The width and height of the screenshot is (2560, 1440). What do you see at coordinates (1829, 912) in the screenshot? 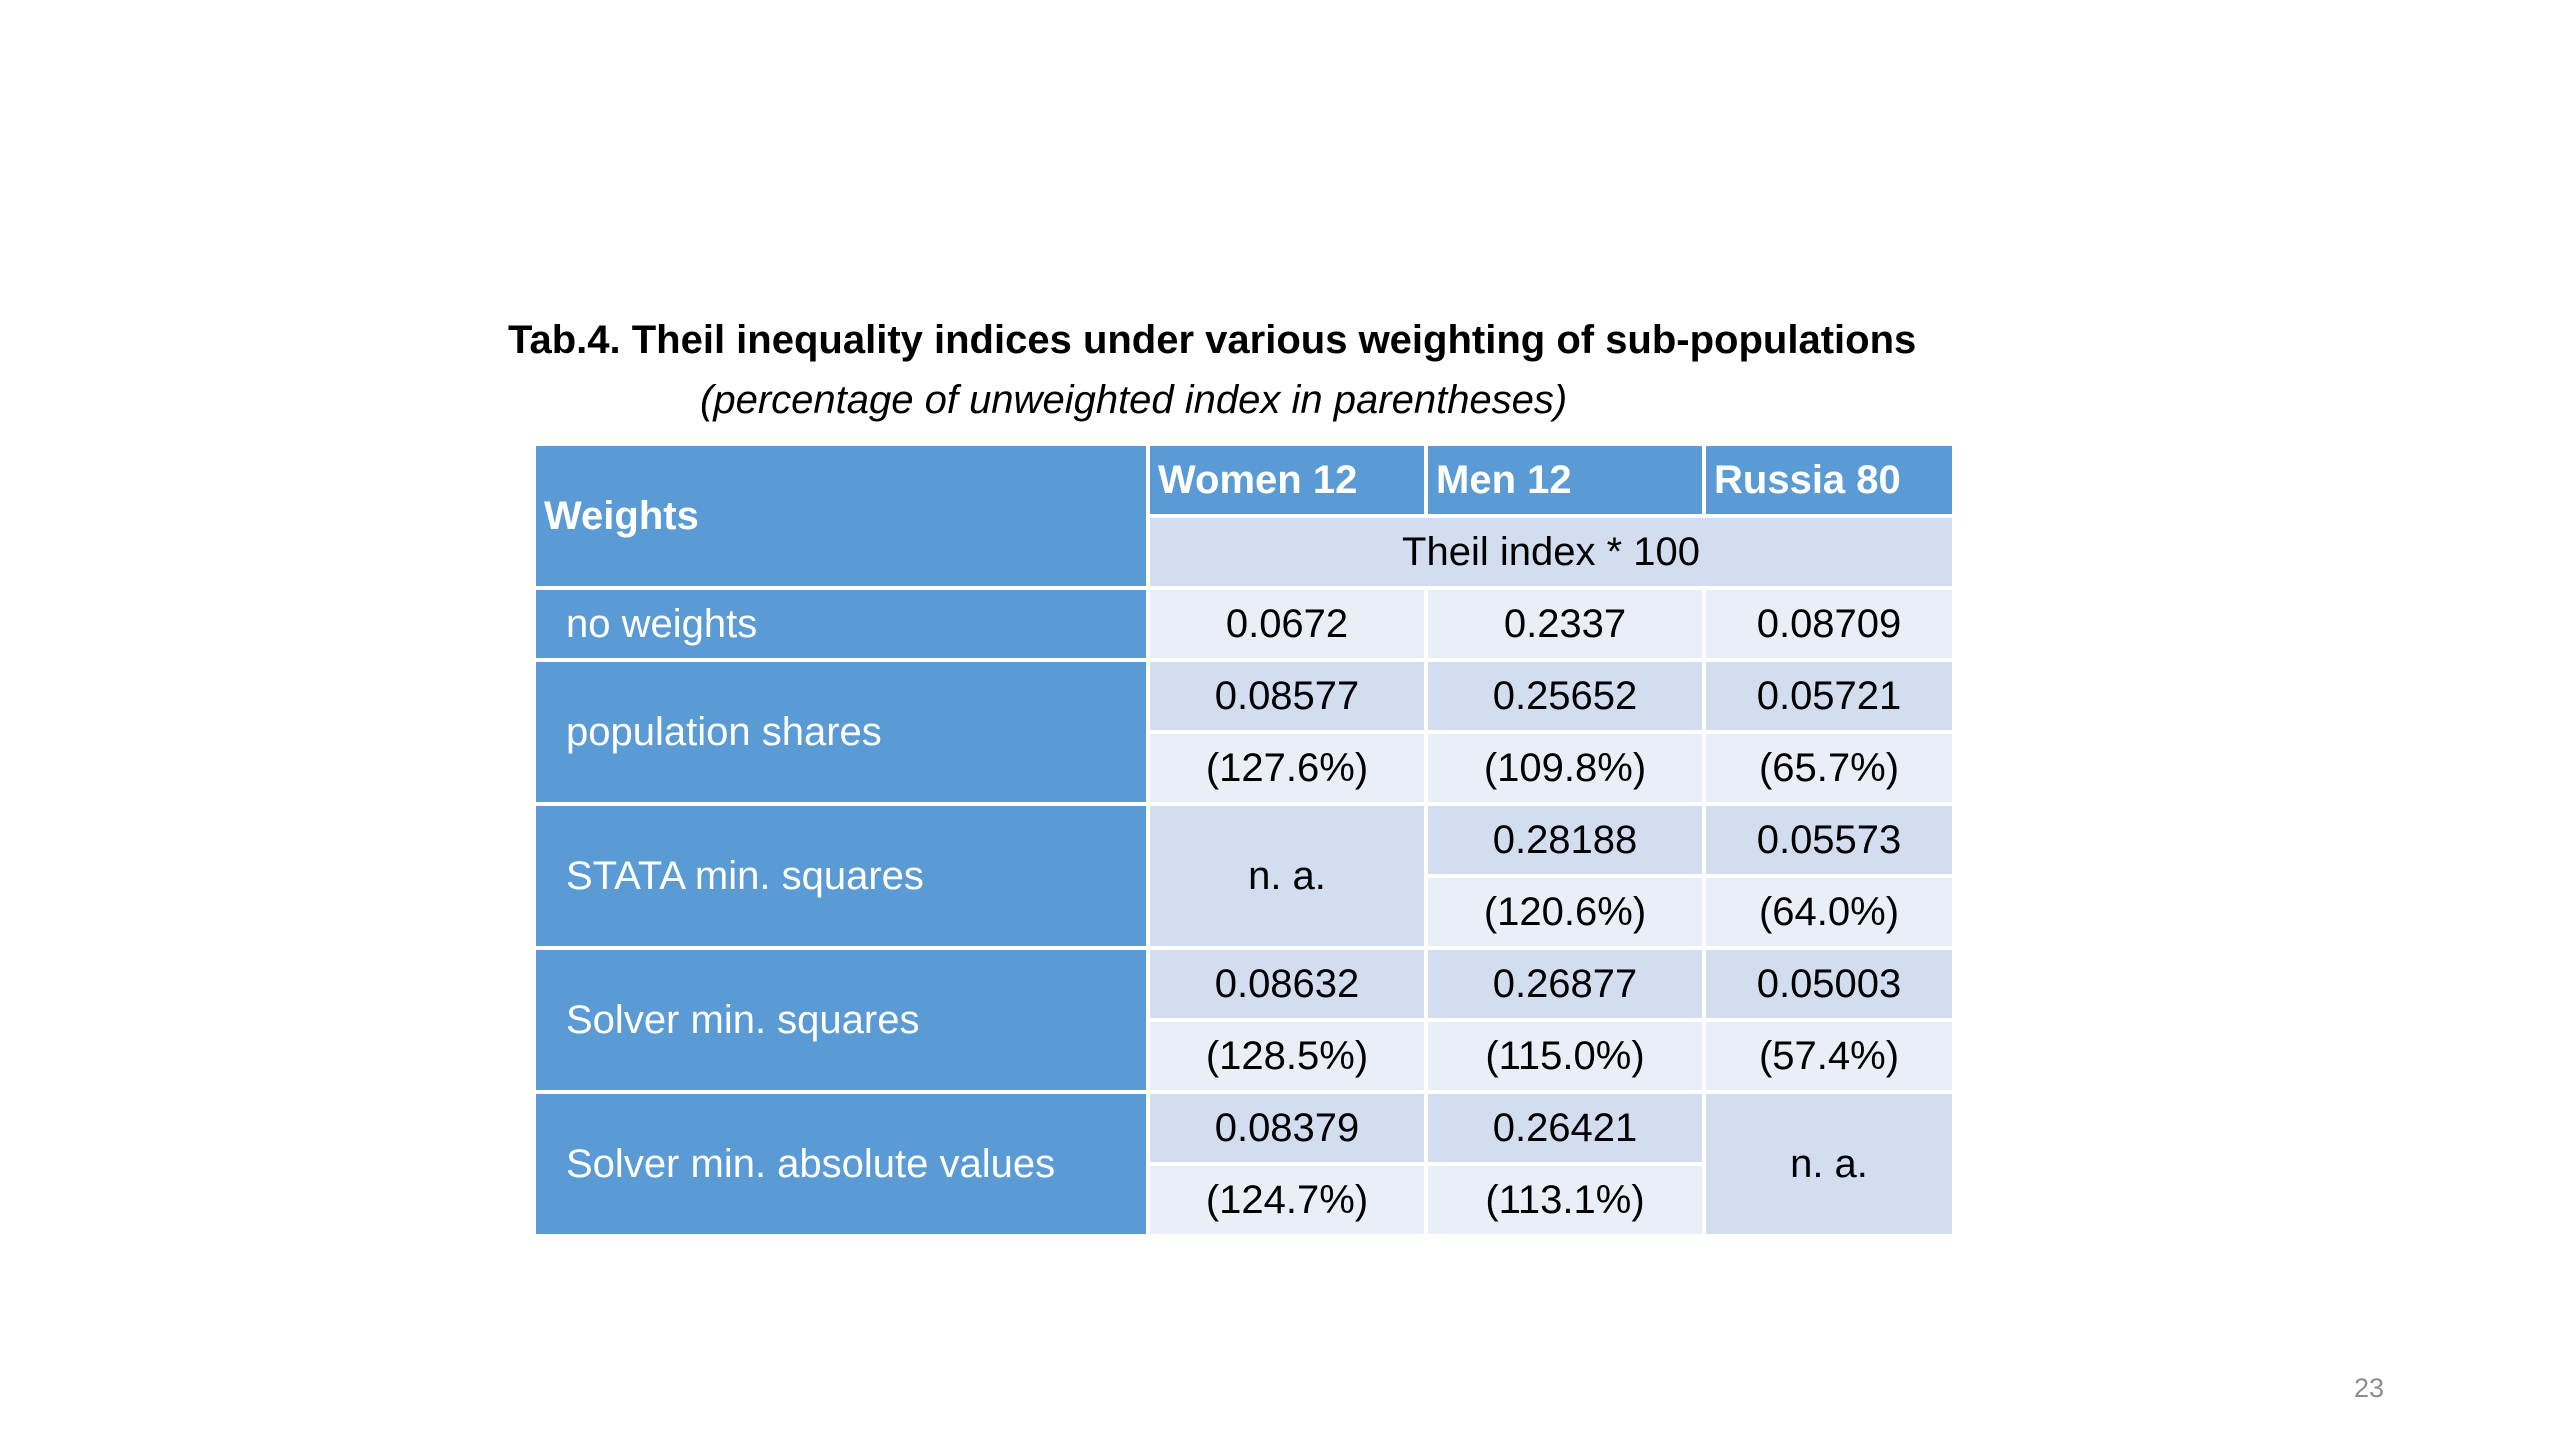
I see `cell-percentage: (64.0%)` at bounding box center [1829, 912].